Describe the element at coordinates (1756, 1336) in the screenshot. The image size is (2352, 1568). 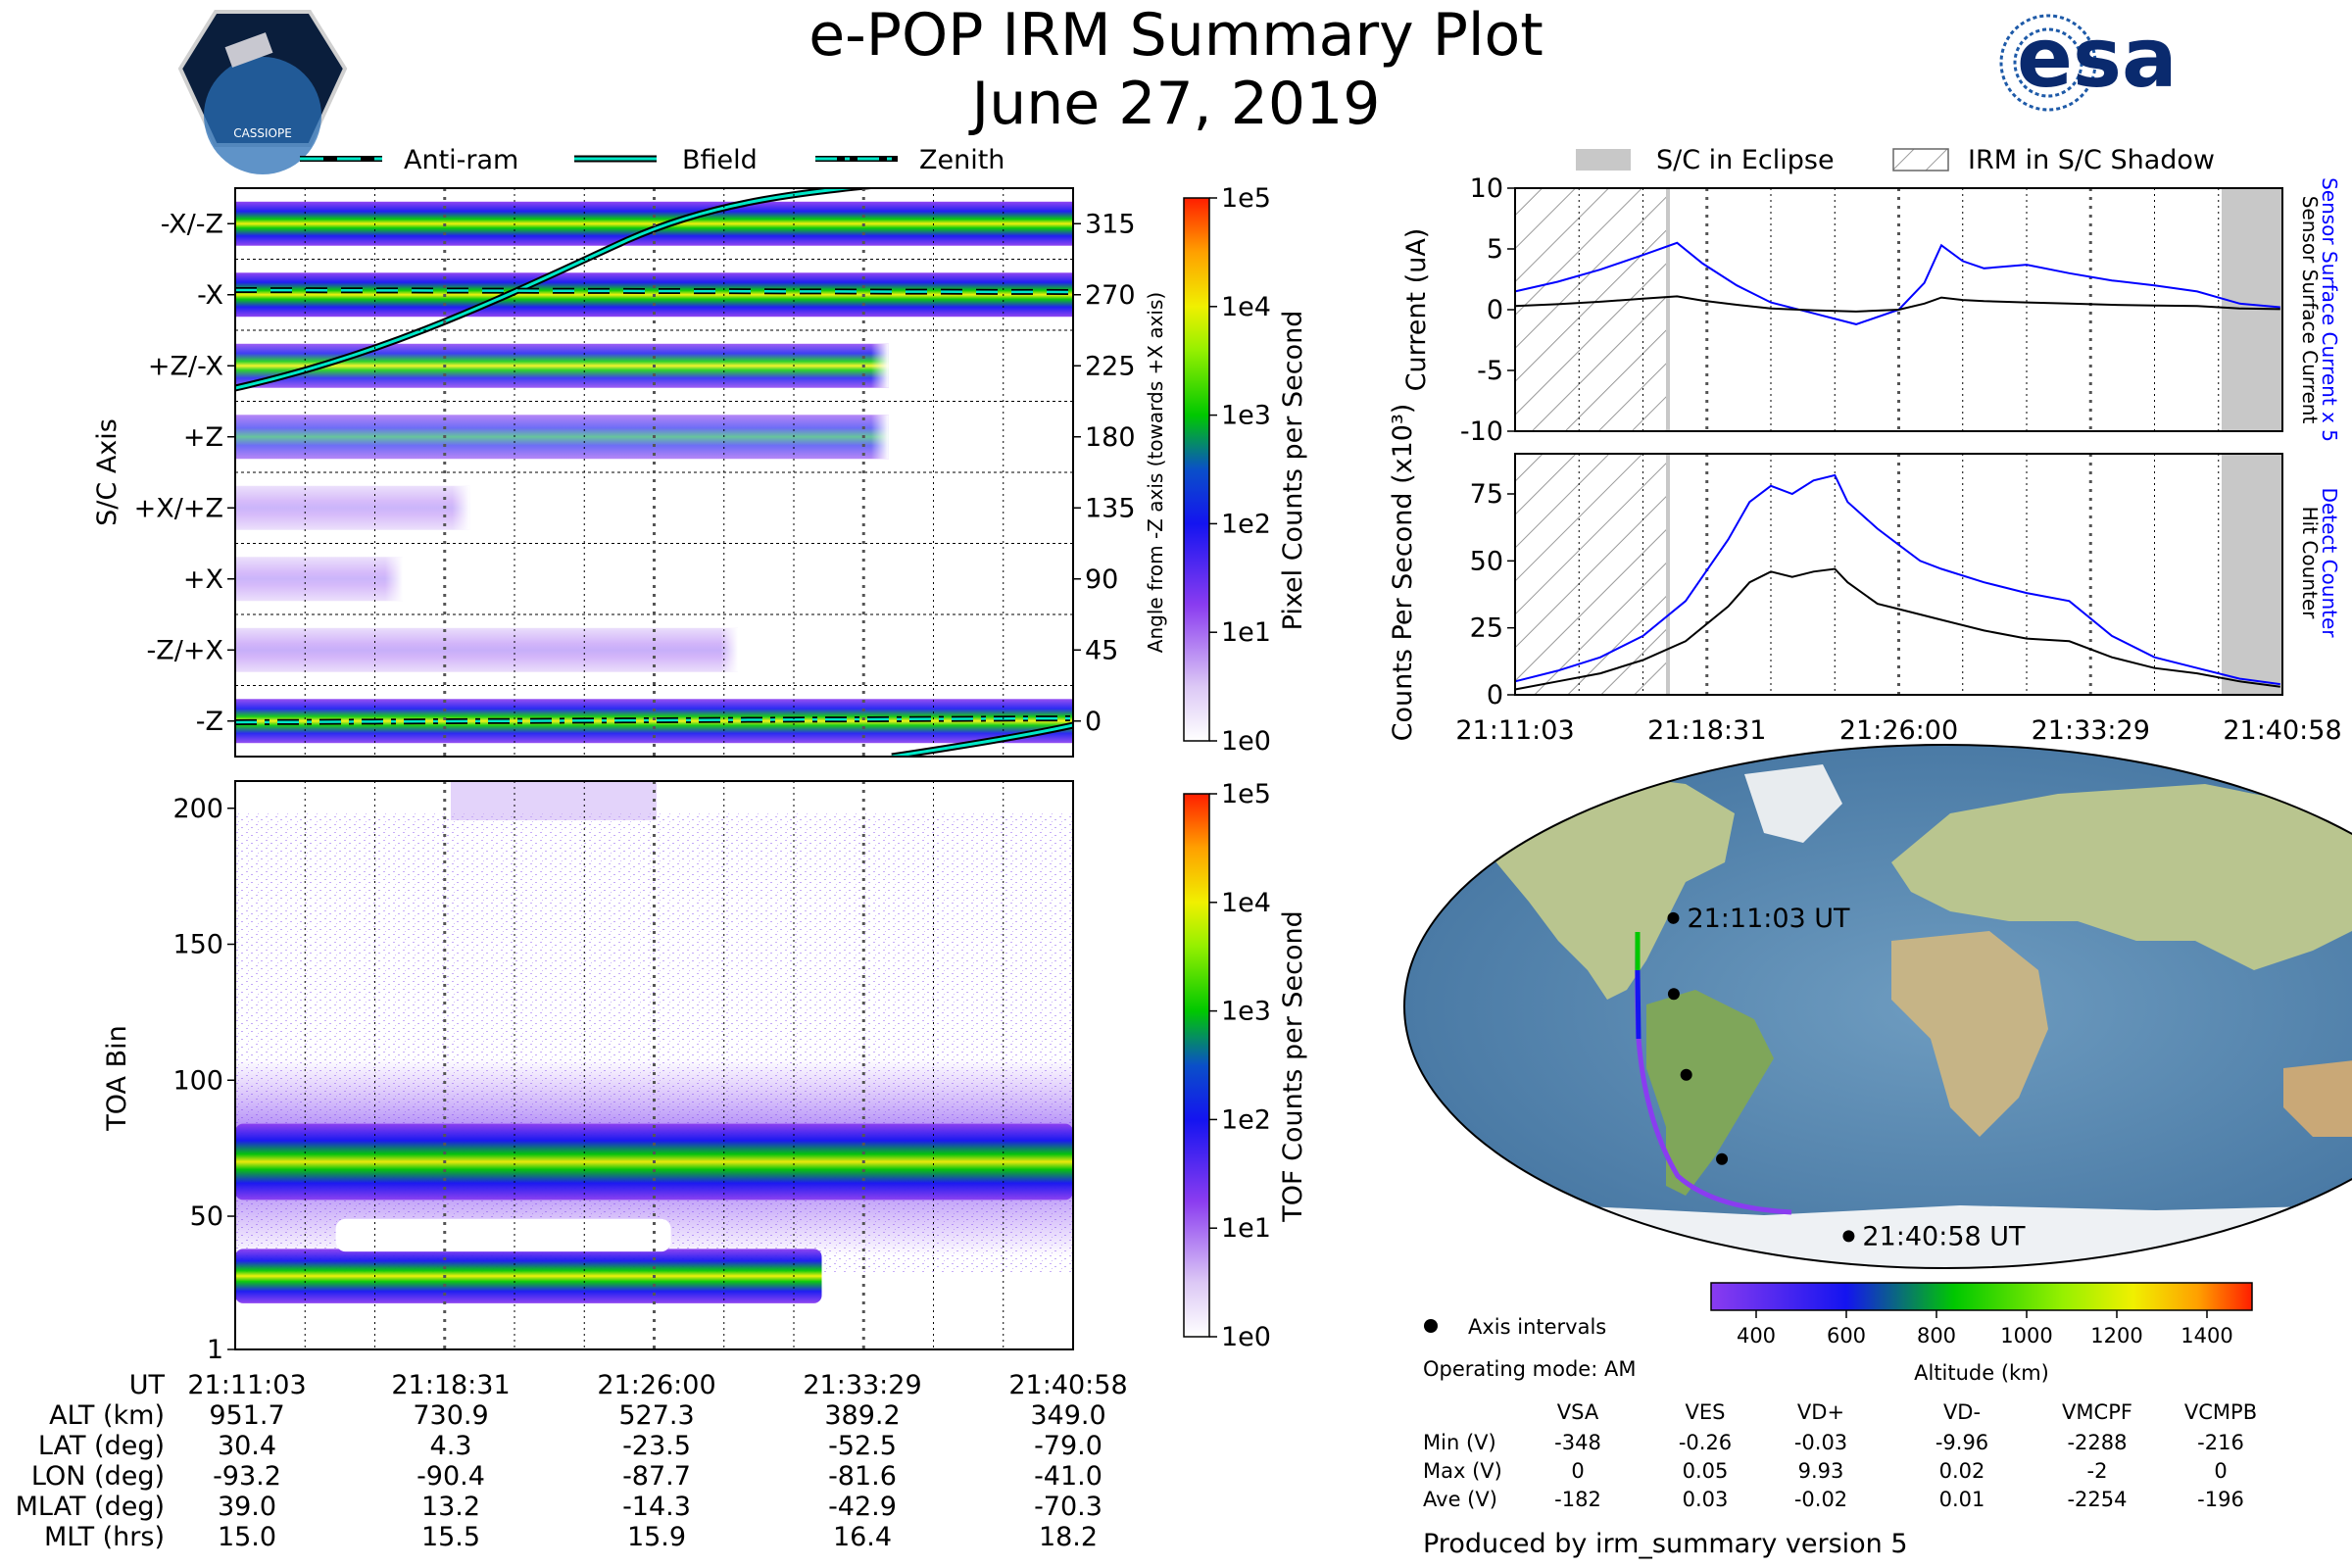
I see `altitude-colorbar-tick-label: 400` at that location.